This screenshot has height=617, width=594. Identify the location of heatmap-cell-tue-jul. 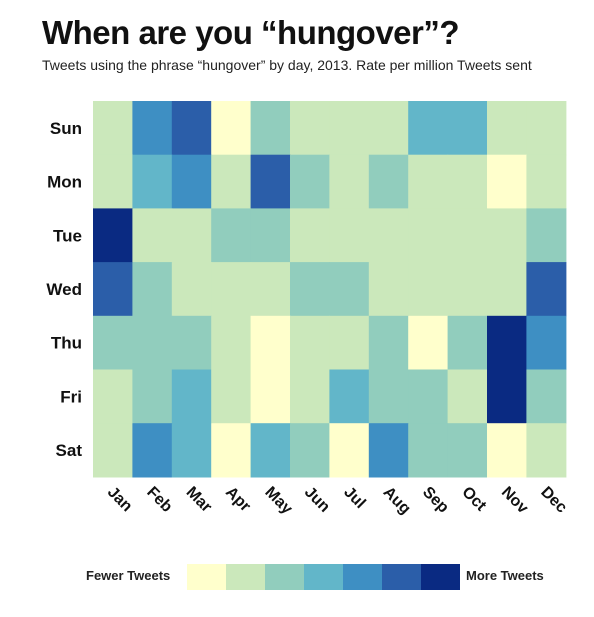
(349, 235).